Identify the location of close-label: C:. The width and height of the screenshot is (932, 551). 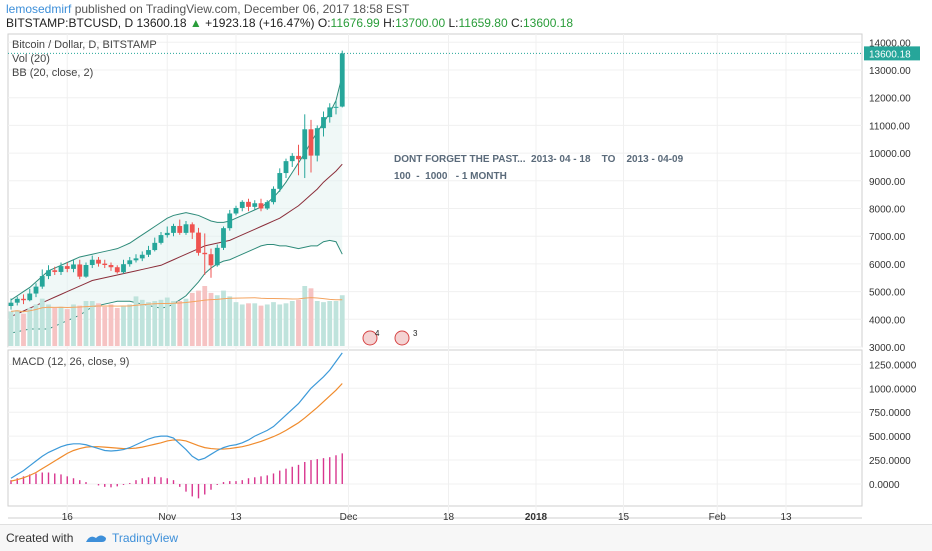
(517, 23).